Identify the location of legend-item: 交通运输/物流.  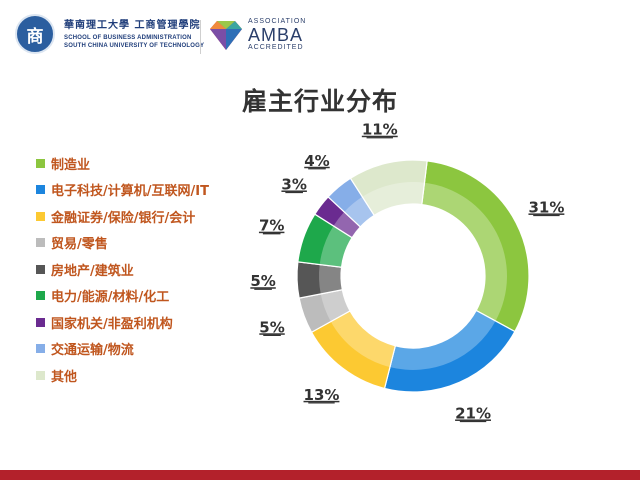
(122, 349).